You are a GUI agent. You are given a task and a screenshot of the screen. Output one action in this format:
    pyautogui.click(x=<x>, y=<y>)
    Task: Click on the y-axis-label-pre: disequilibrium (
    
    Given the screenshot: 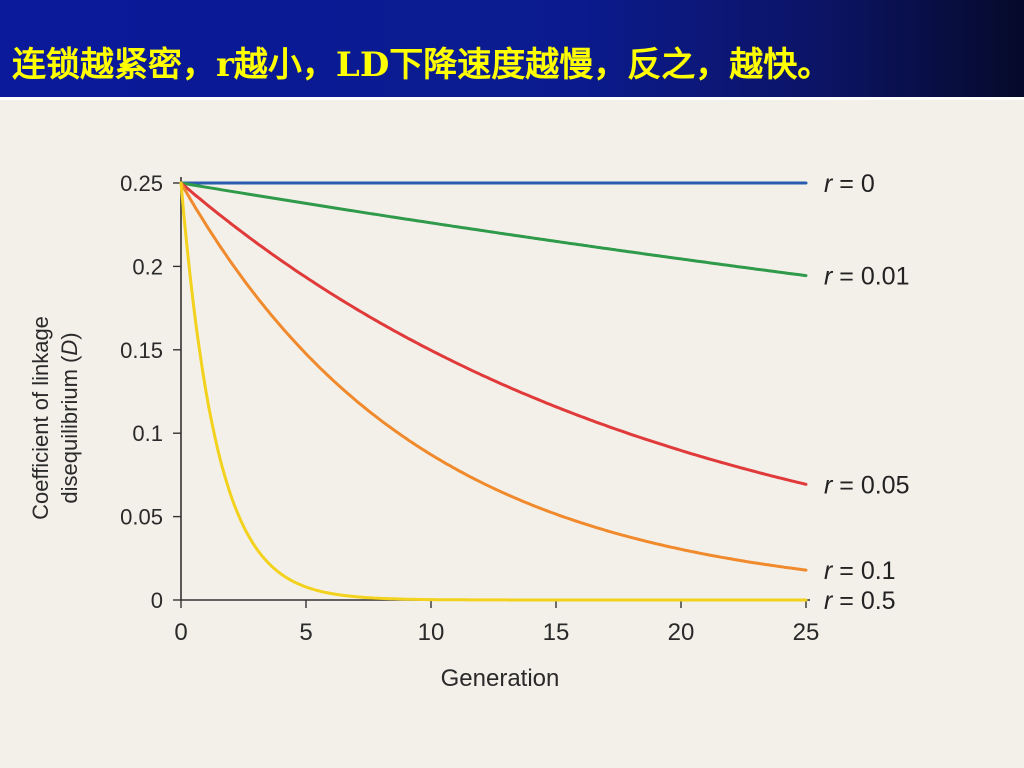 What is the action you would take?
    pyautogui.click(x=69, y=429)
    